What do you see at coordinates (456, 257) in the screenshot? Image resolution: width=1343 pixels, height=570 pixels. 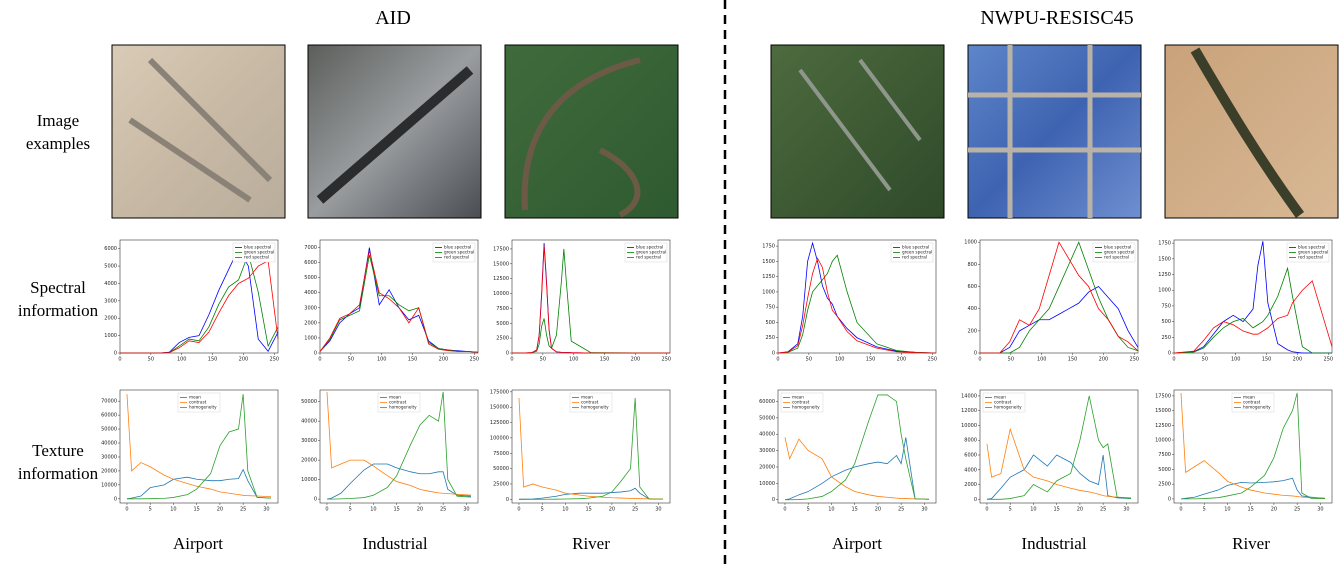 I see `legend-label: red spectral` at bounding box center [456, 257].